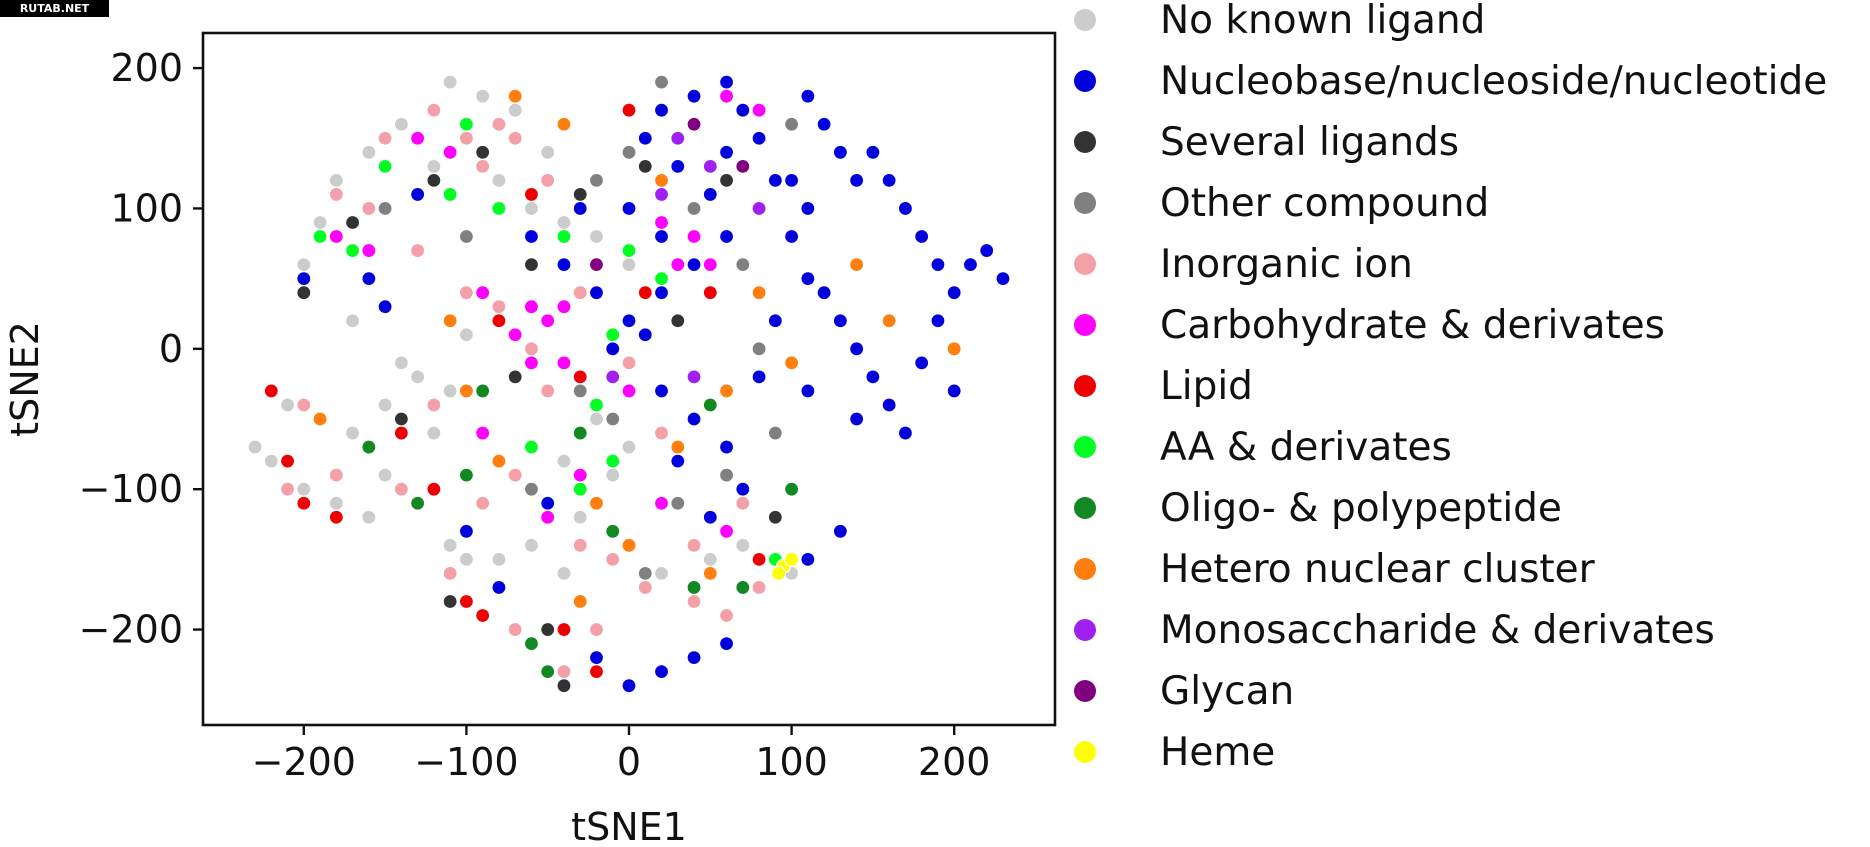  What do you see at coordinates (25, 379) in the screenshot?
I see `y-axis-label: tSNE2` at bounding box center [25, 379].